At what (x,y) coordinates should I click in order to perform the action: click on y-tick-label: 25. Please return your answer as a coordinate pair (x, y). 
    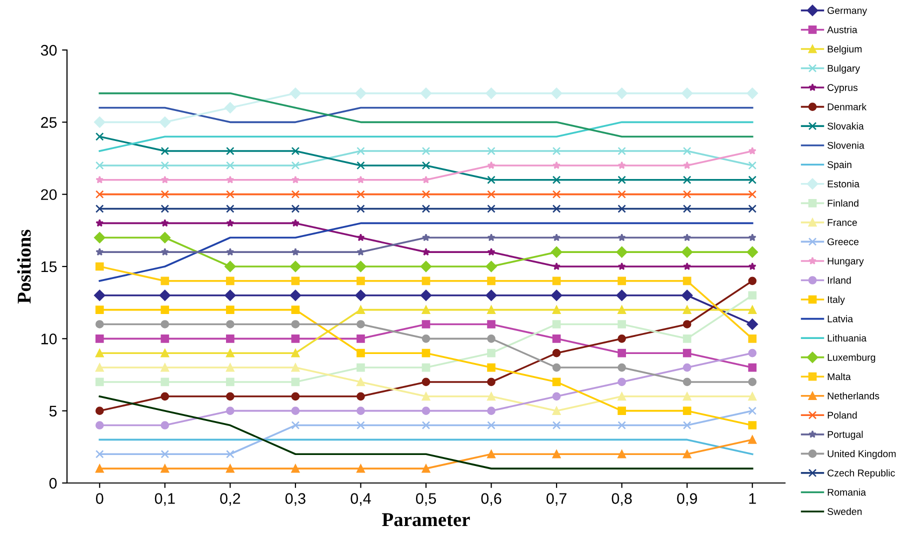
    Looking at the image, I should click on (49, 122).